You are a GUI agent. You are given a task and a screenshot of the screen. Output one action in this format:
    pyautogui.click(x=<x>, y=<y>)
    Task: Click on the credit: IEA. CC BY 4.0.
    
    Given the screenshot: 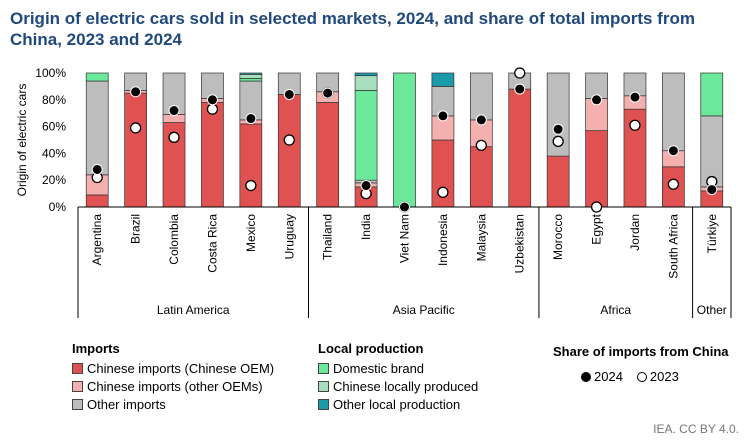 What is the action you would take?
    pyautogui.click(x=696, y=429)
    